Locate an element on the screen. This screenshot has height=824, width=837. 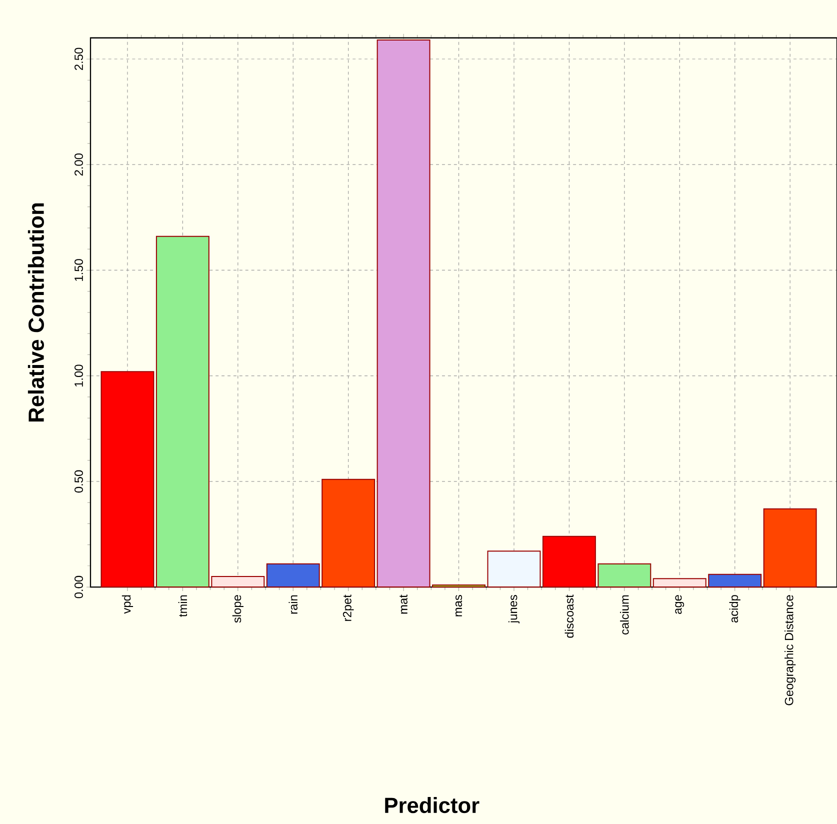
x-tick-label: calcium is located at coordinates (624, 614).